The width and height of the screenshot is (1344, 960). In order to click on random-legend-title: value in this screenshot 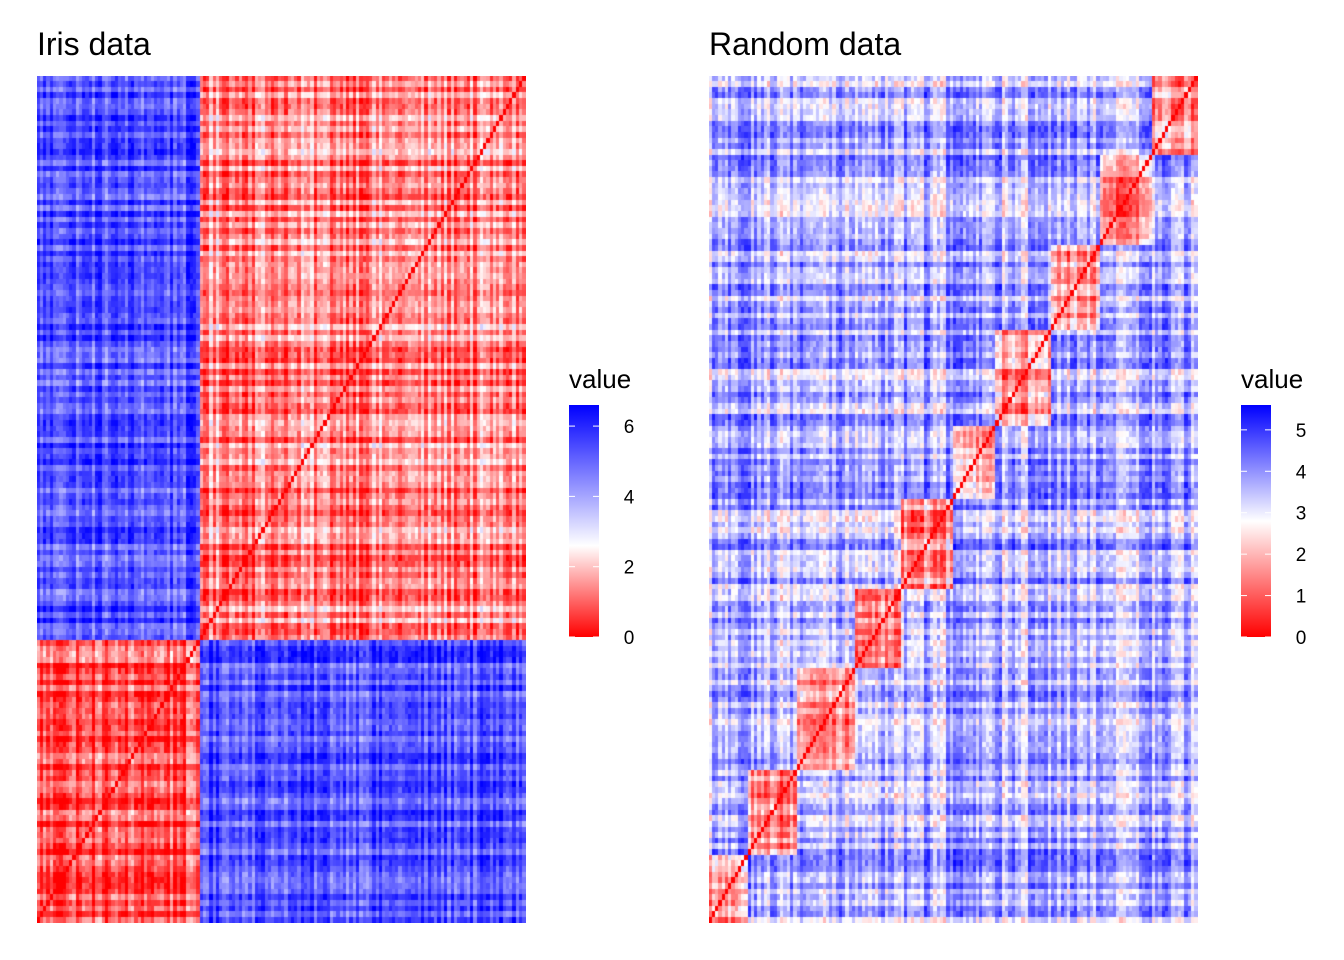, I will do `click(1272, 379)`.